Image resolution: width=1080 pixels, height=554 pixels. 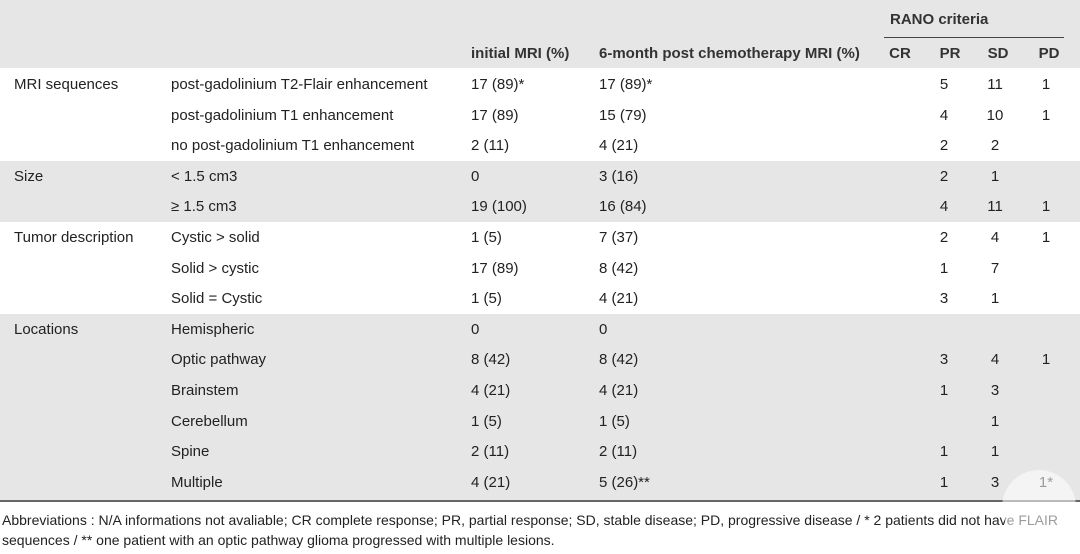 I want to click on sd-header: SD, so click(x=998, y=53).